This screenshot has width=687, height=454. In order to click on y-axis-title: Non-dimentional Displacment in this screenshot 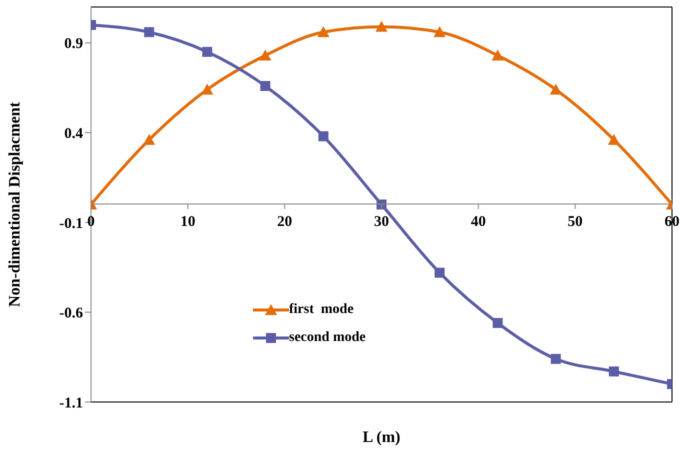, I will do `click(15, 204)`.